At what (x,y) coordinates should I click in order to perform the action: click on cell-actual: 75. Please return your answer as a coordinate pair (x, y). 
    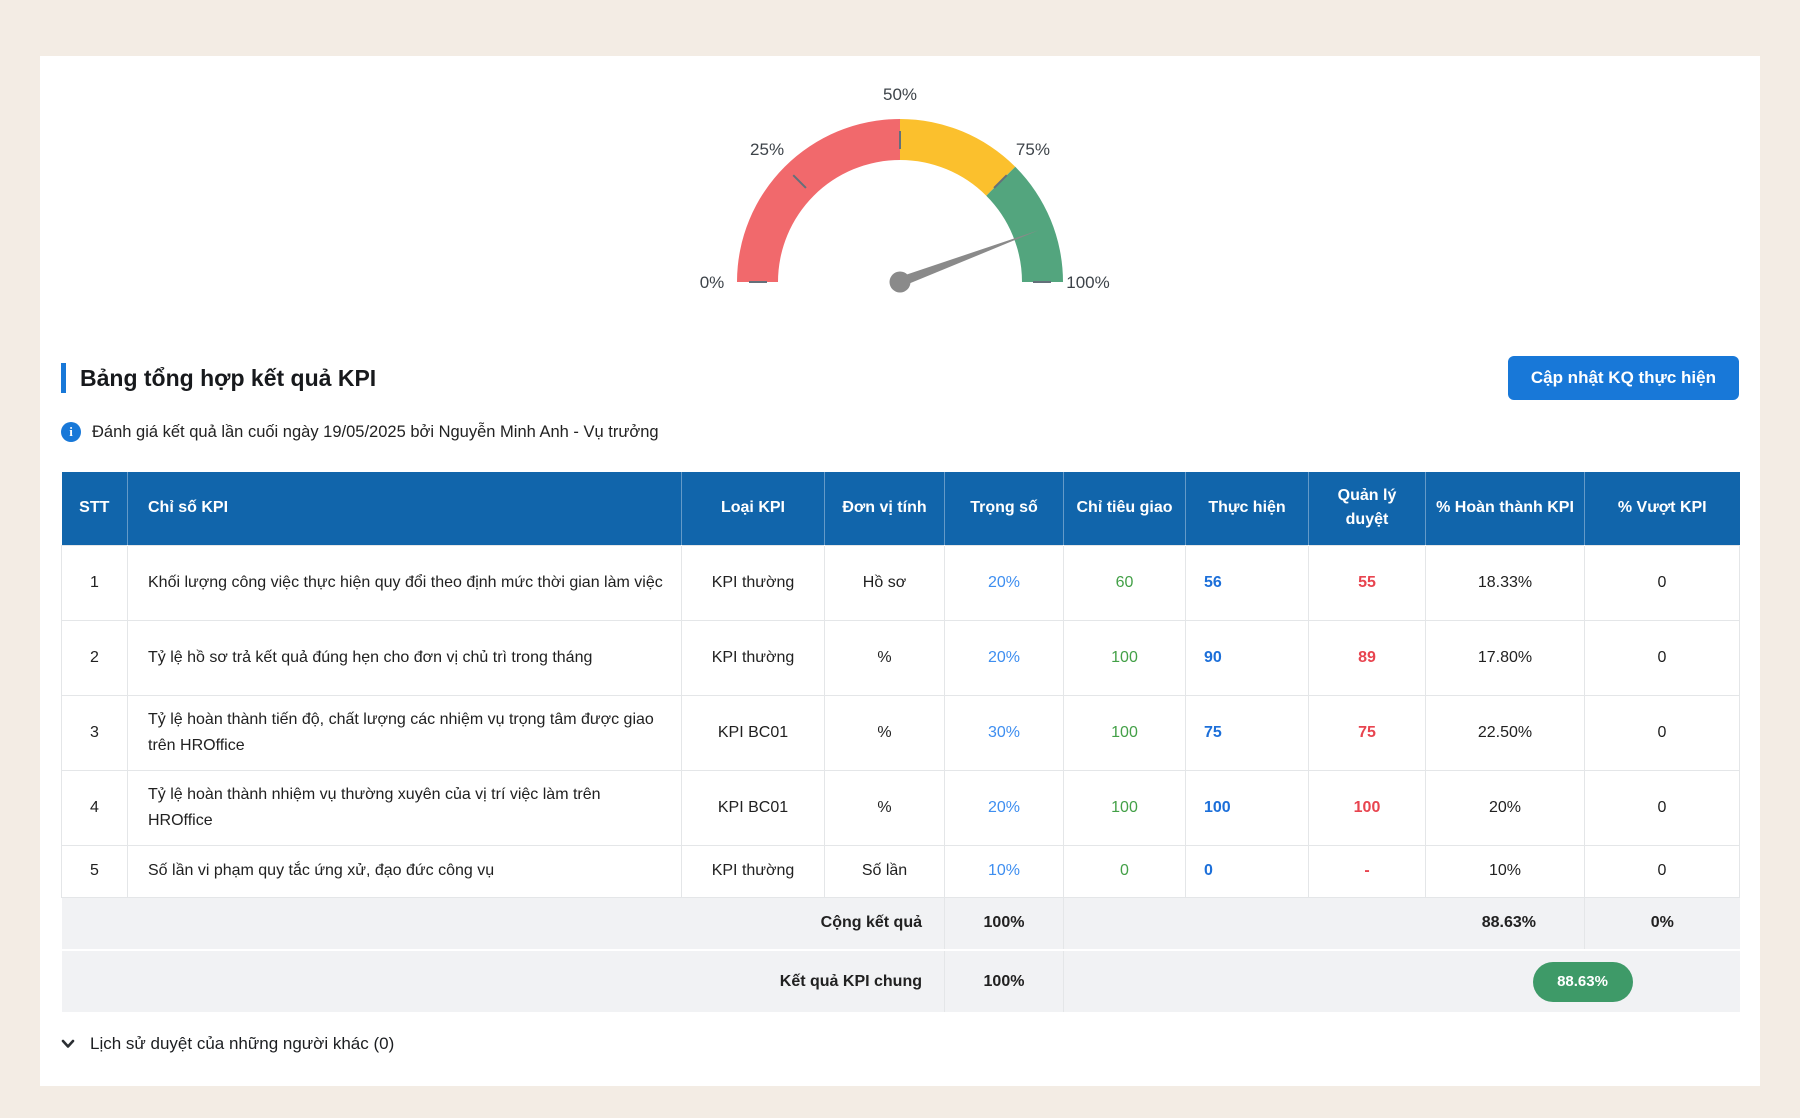
    Looking at the image, I should click on (1247, 732).